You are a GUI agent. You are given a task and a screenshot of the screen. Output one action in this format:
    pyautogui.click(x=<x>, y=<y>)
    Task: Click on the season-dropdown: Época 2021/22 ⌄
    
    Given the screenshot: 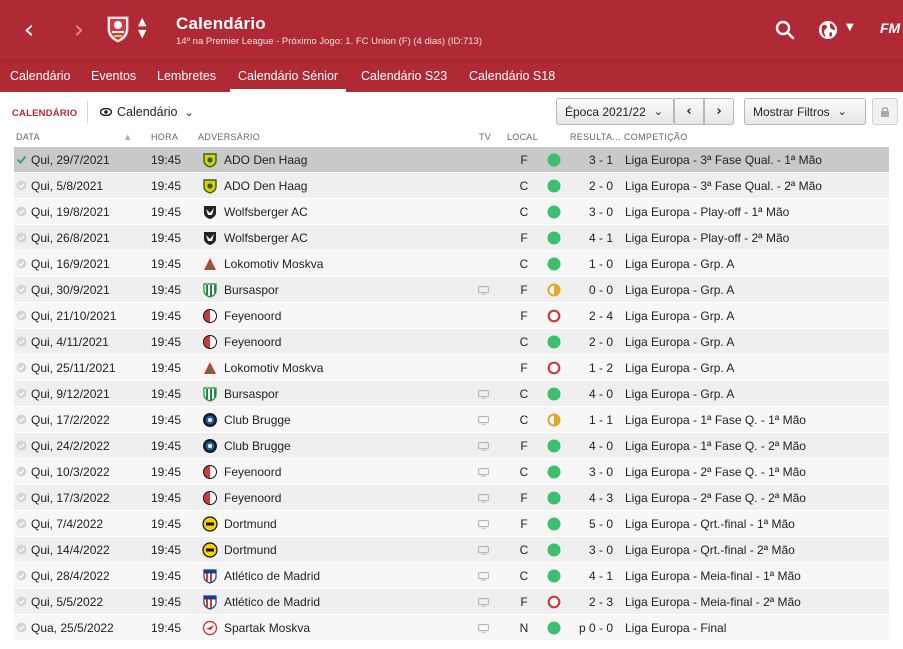 What is the action you would take?
    pyautogui.click(x=615, y=111)
    